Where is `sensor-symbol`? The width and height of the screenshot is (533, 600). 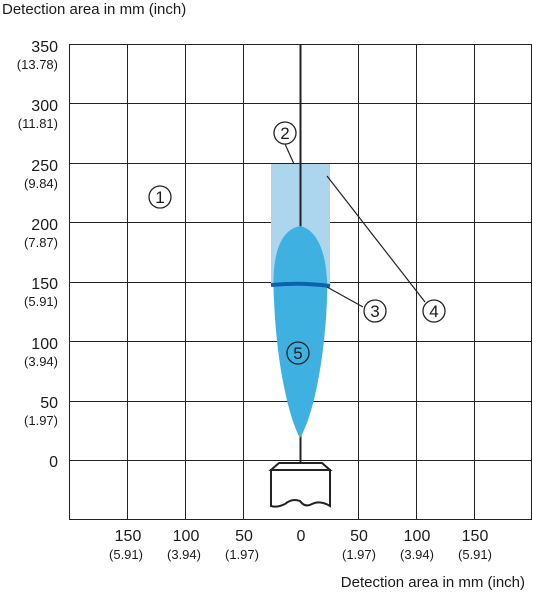
sensor-symbol is located at coordinates (300, 485).